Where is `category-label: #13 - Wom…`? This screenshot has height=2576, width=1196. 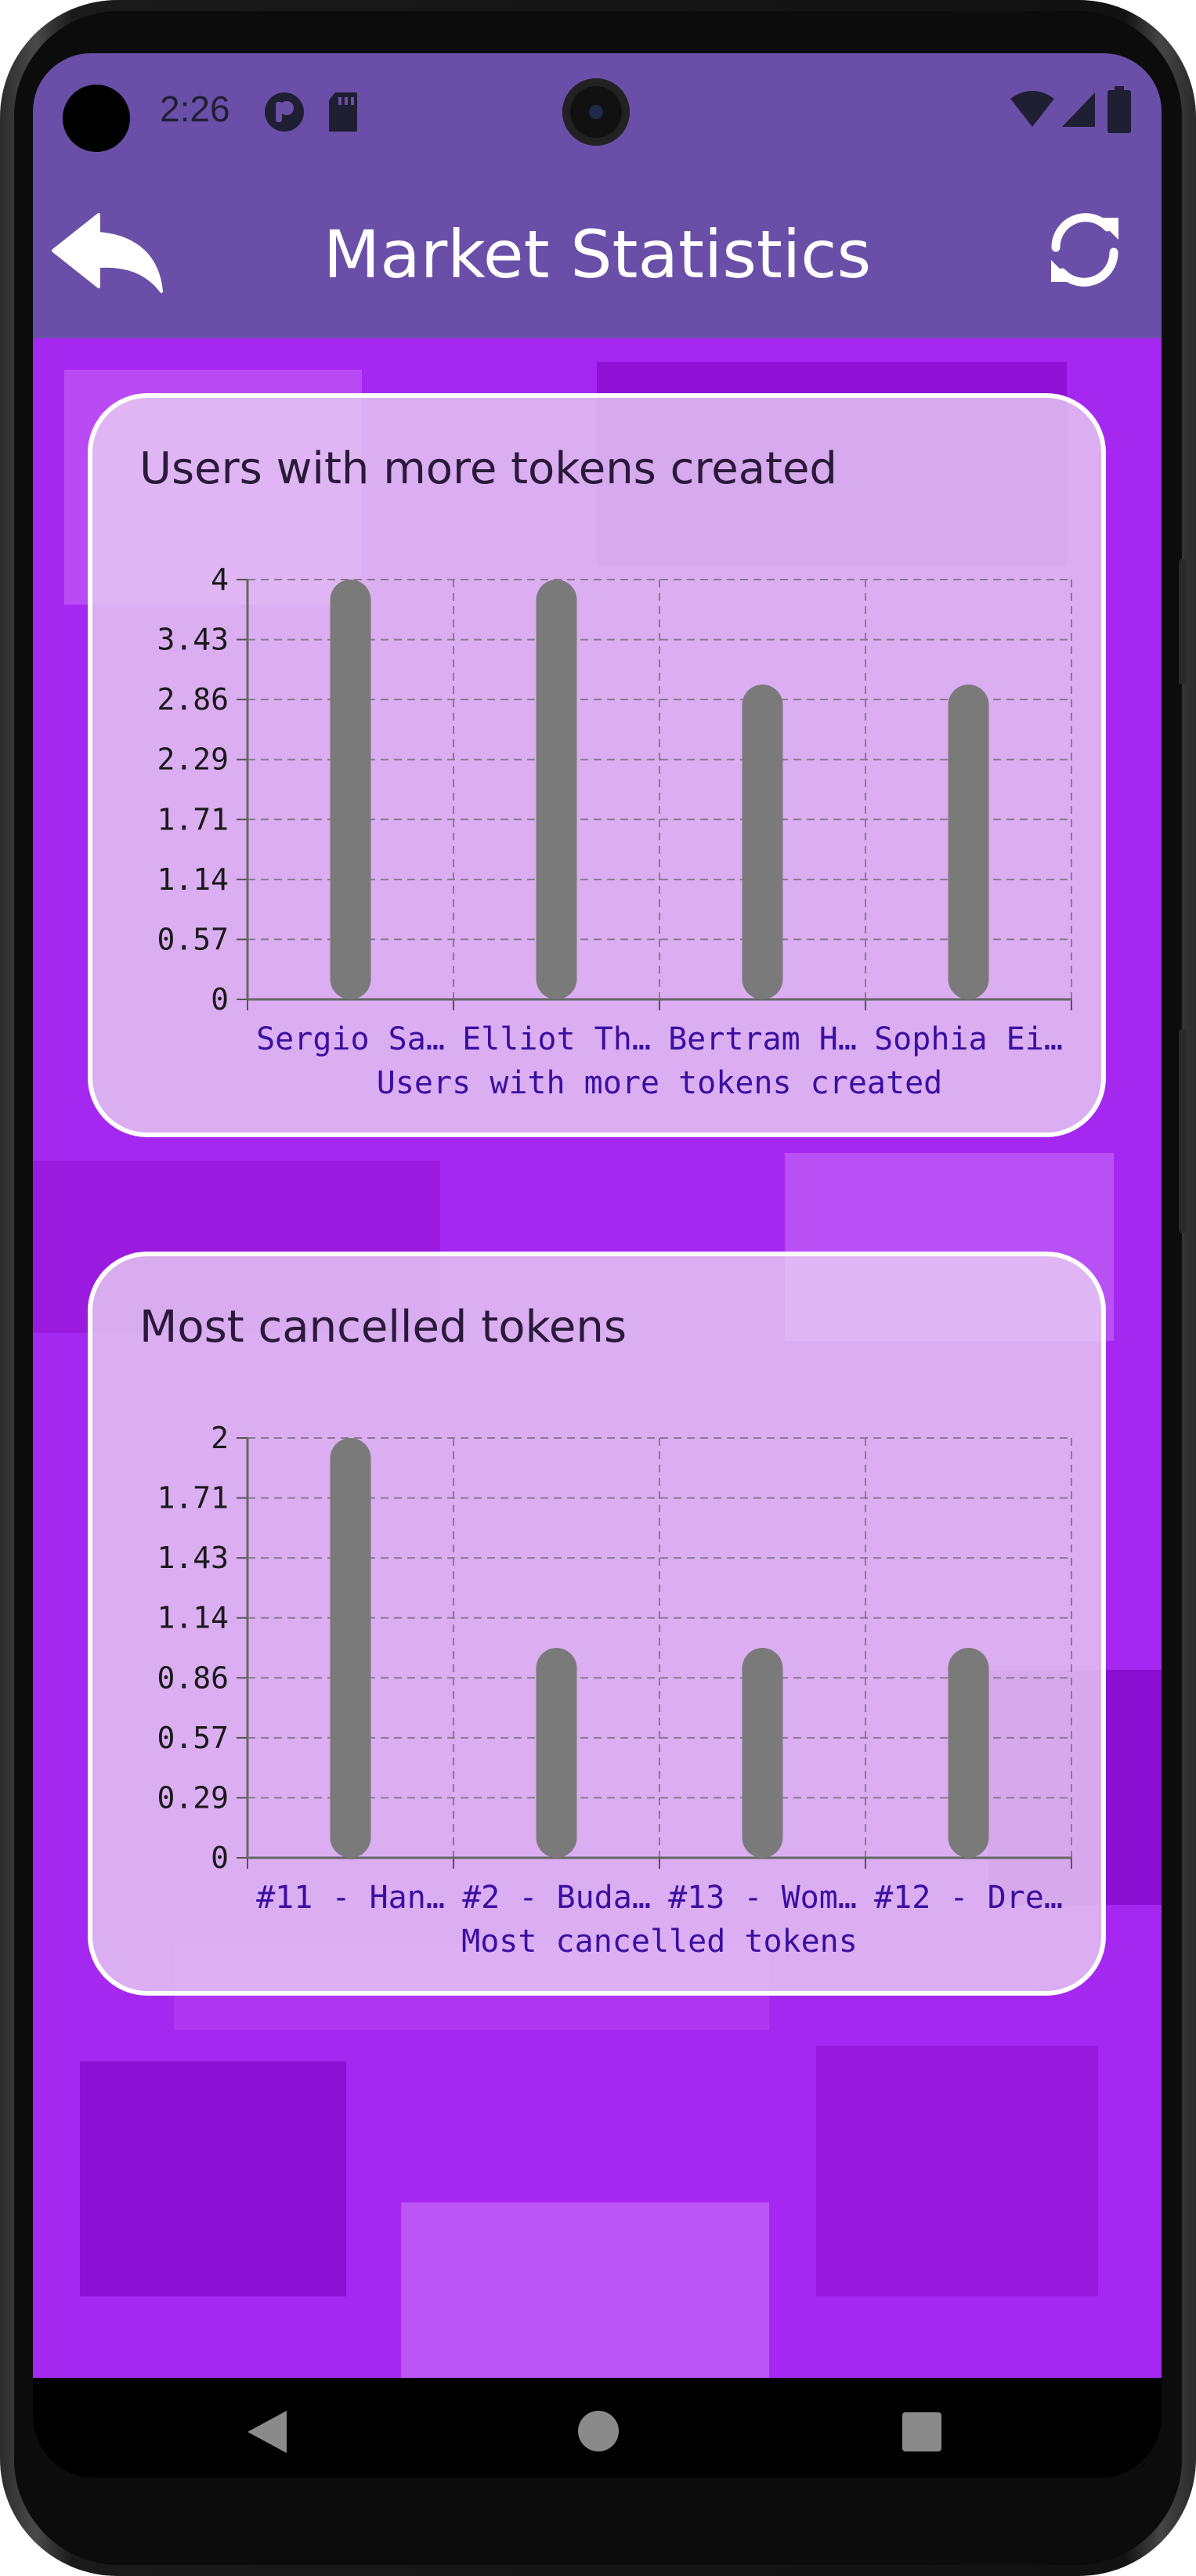 category-label: #13 - Wom… is located at coordinates (762, 1898).